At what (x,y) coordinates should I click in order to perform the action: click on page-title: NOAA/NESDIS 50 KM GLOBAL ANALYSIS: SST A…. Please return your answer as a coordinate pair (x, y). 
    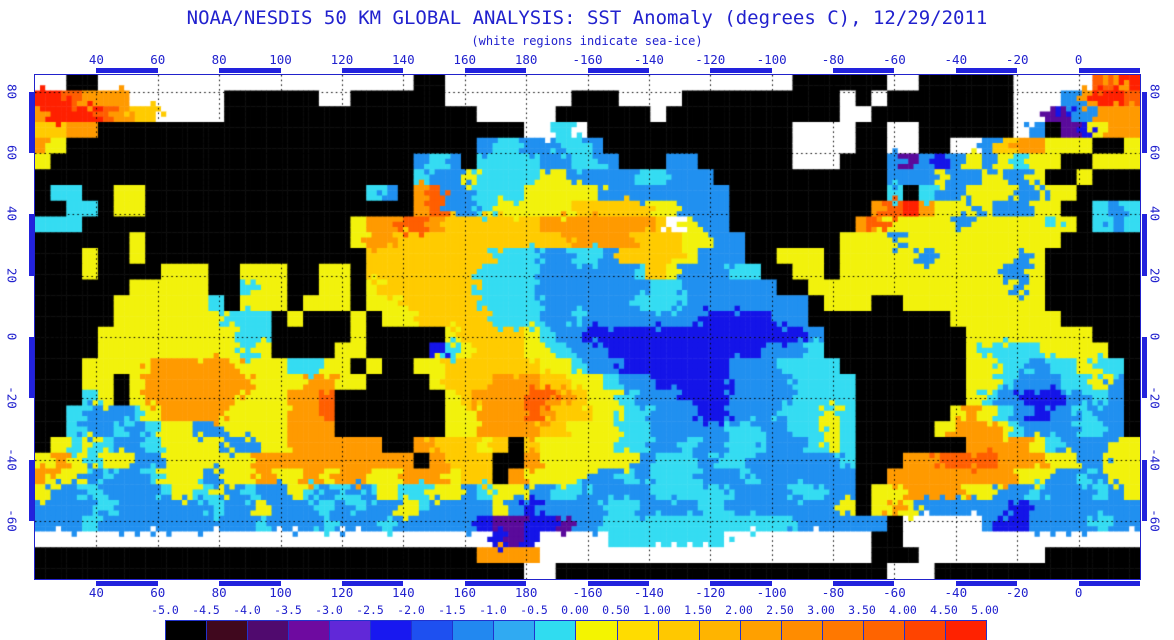
    Looking at the image, I should click on (587, 18).